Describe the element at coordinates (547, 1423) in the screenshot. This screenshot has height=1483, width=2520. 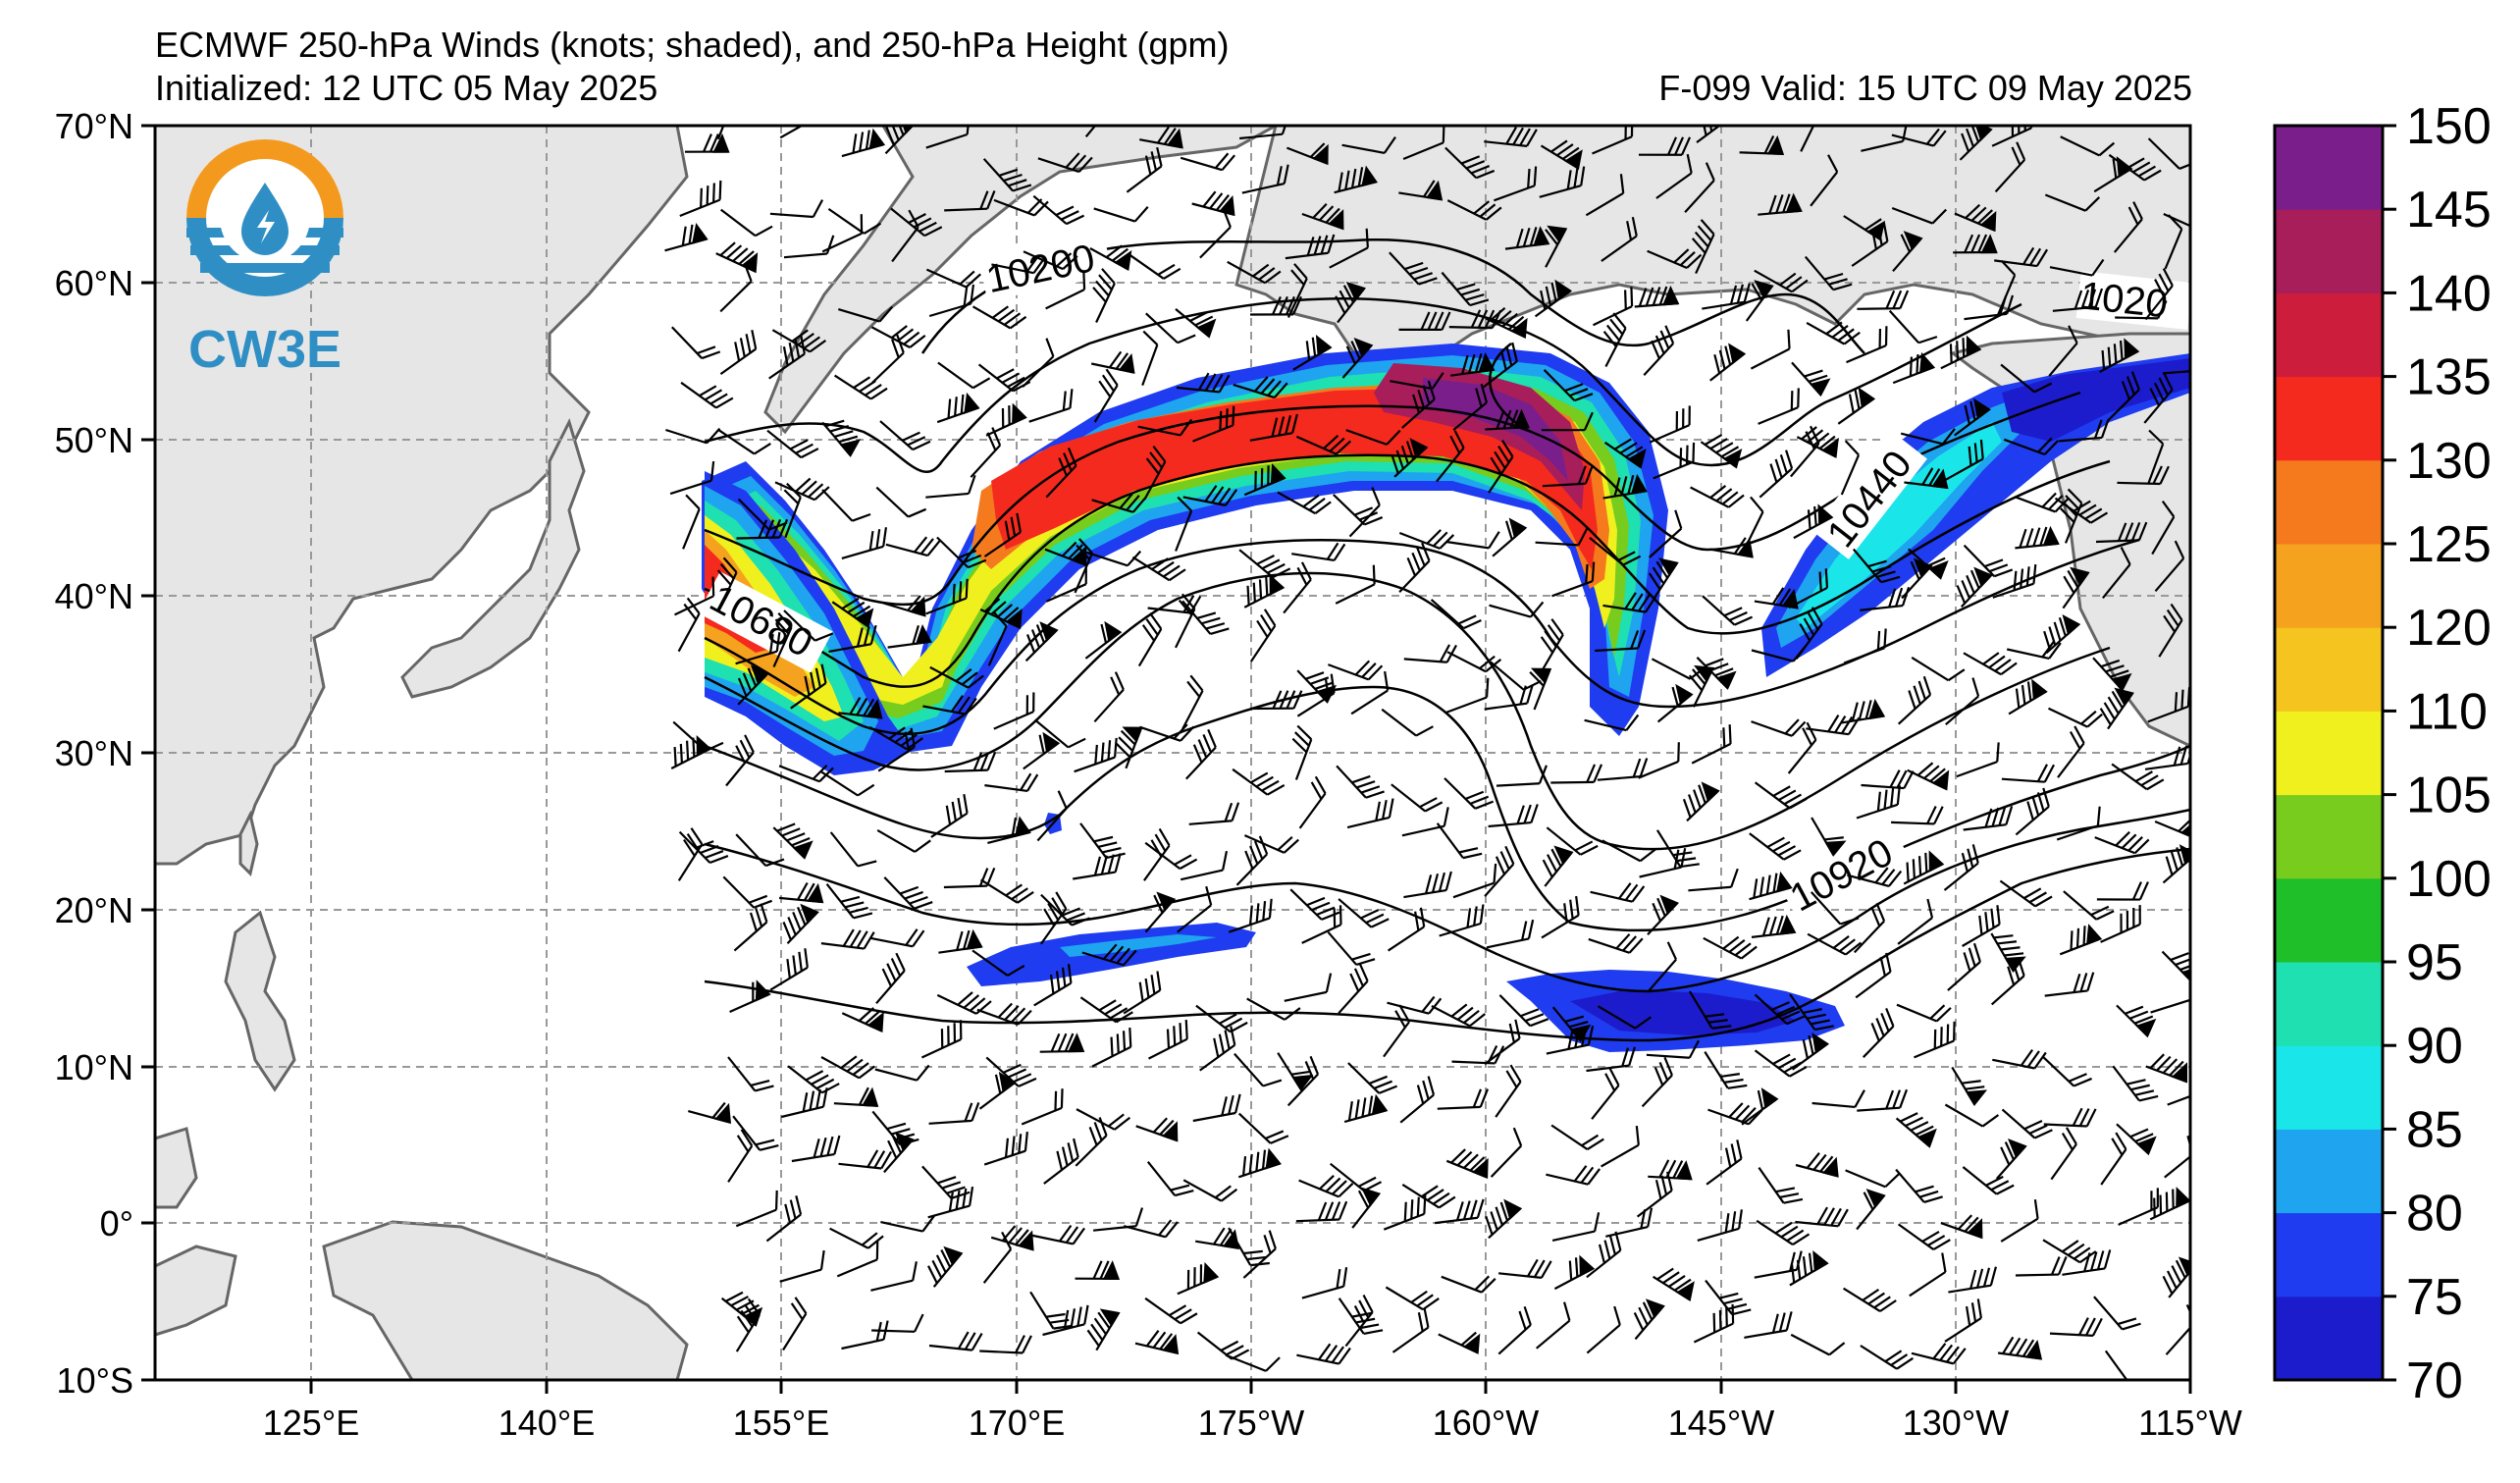
I see `lon-label: 140°E` at that location.